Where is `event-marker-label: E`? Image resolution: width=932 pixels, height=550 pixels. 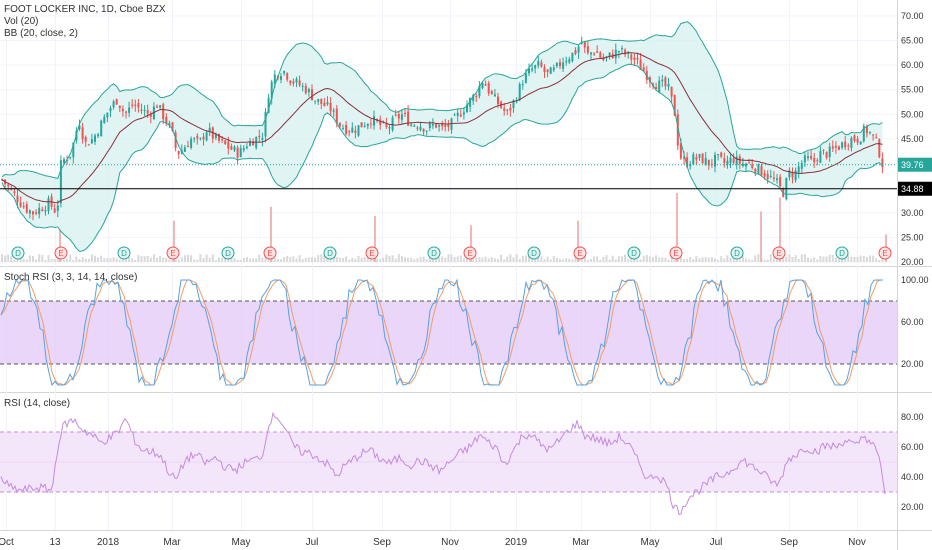
event-marker-label: E is located at coordinates (579, 253).